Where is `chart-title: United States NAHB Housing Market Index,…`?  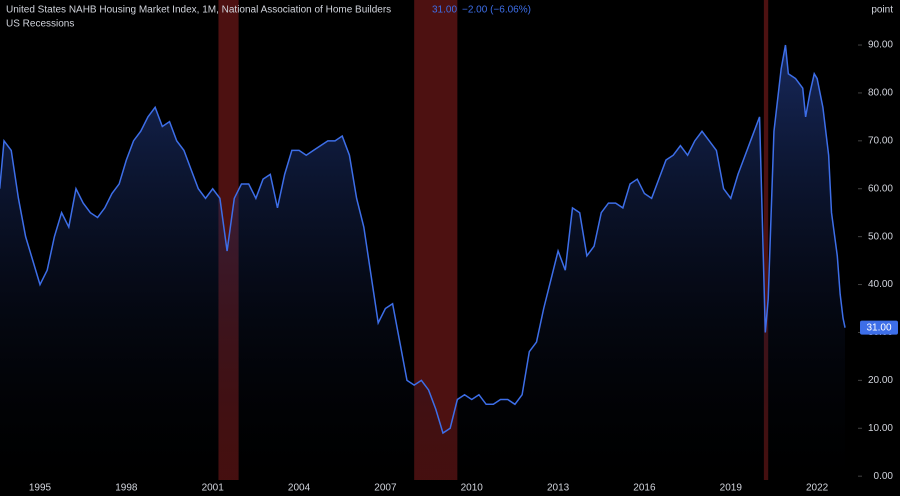 chart-title: United States NAHB Housing Market Index,… is located at coordinates (198, 10).